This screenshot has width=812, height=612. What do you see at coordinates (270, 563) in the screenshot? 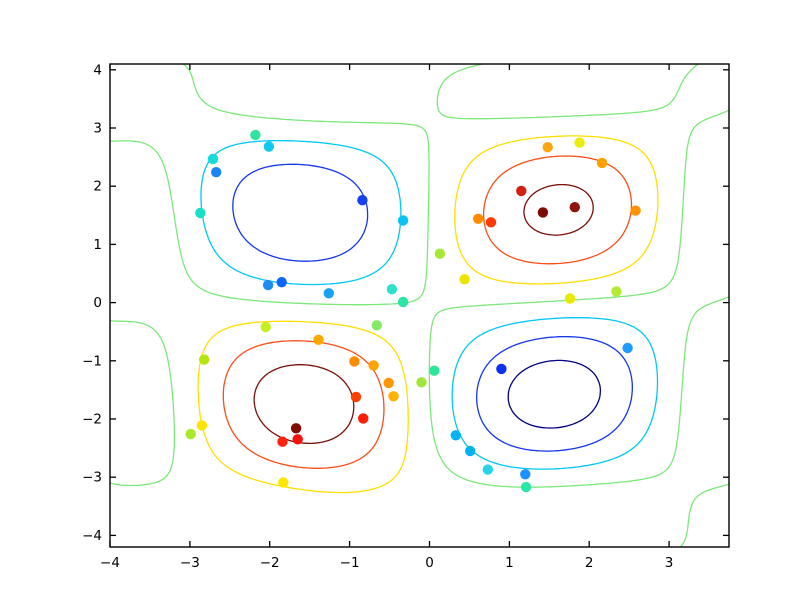
I see `x-tick-label: −2` at bounding box center [270, 563].